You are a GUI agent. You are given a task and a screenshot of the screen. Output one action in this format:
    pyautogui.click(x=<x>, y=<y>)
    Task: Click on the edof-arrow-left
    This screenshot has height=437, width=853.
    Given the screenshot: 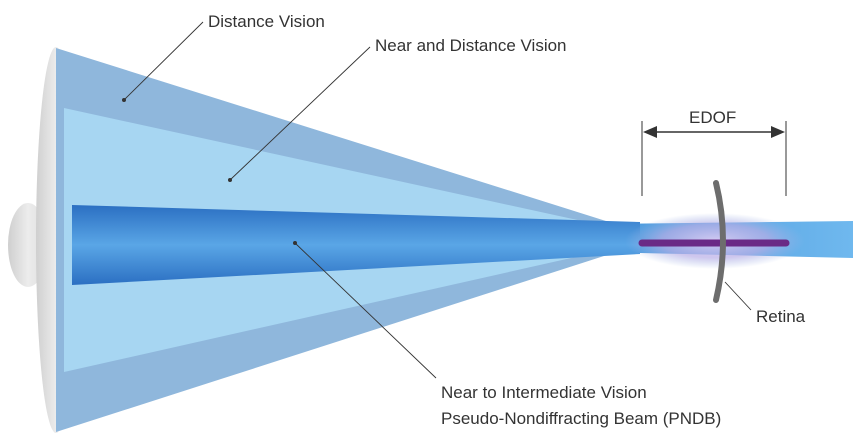 What is the action you would take?
    pyautogui.click(x=650, y=132)
    